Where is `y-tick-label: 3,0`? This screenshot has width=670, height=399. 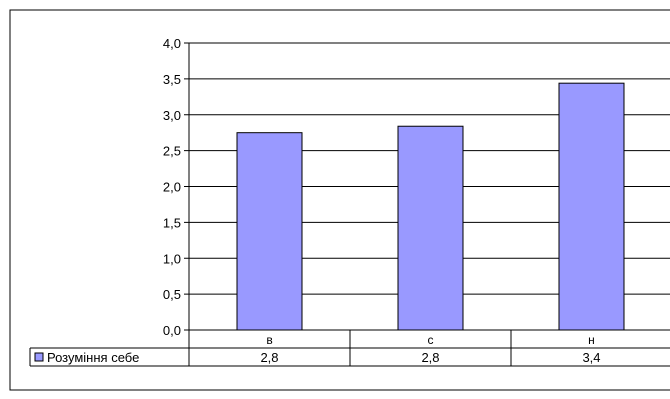 y-tick-label: 3,0 is located at coordinates (172, 115).